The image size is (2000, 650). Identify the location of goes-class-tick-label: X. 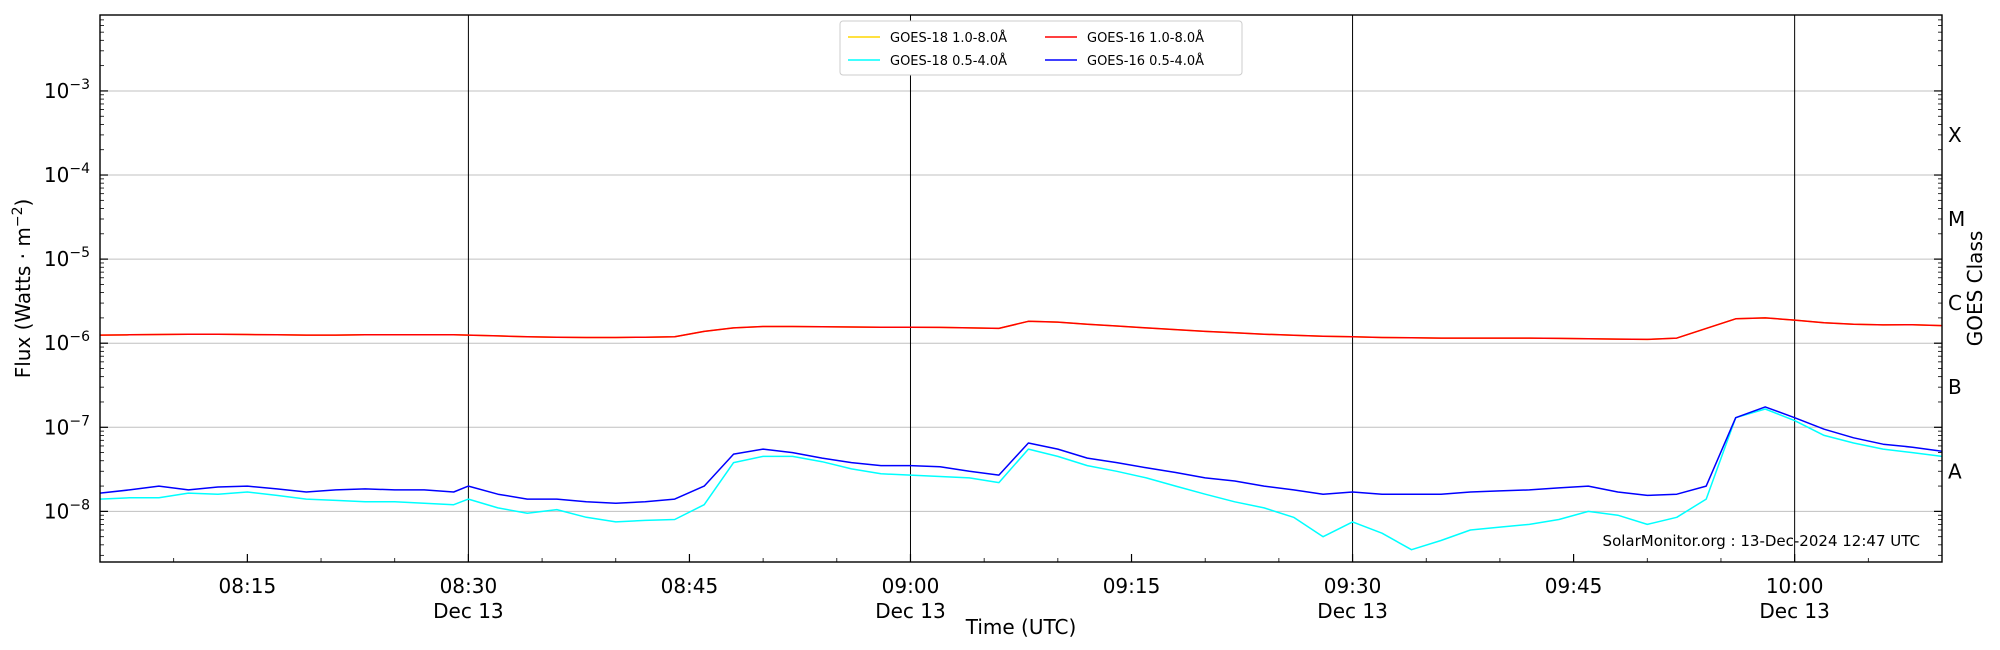
(1955, 135).